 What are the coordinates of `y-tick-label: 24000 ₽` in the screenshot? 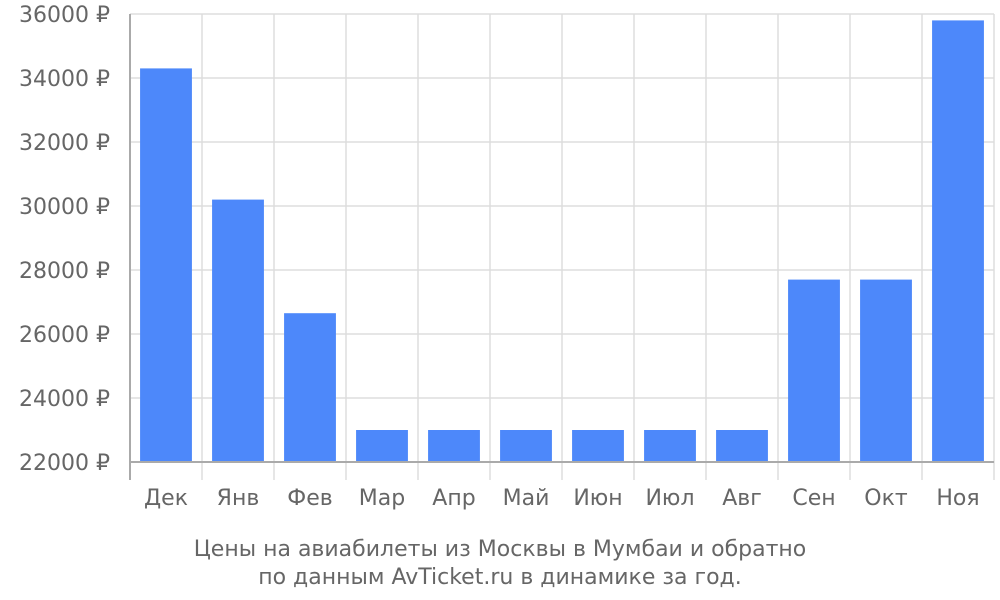 It's located at (64, 399).